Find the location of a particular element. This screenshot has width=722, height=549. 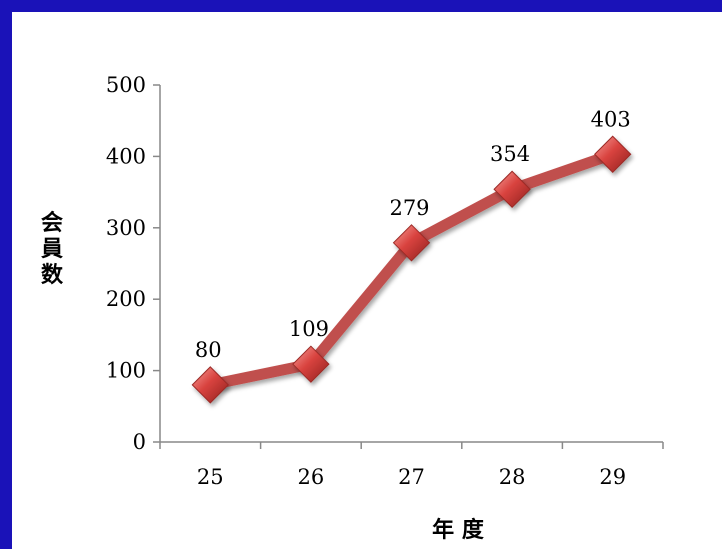

data-label: 279 is located at coordinates (409, 208).